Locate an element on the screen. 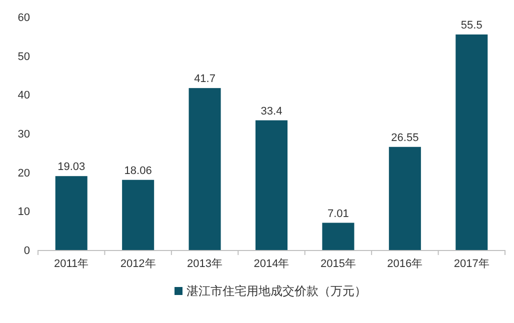 The image size is (514, 323). y-tick-label: 30 is located at coordinates (24, 134).